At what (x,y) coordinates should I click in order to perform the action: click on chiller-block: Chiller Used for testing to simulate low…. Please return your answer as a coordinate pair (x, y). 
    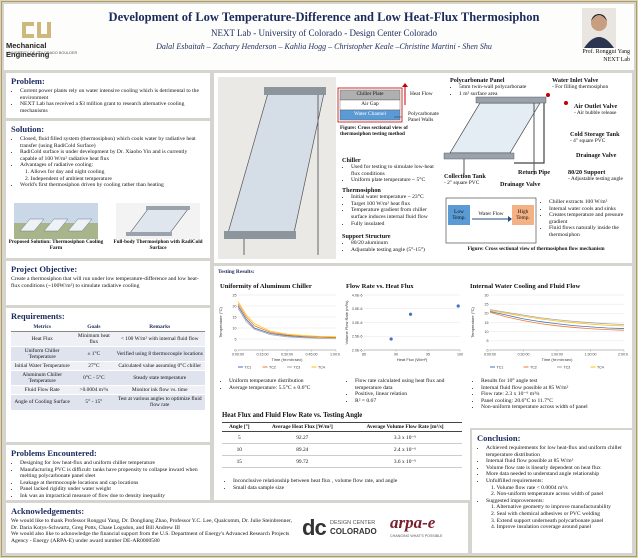
    Looking at the image, I should click on (389, 170).